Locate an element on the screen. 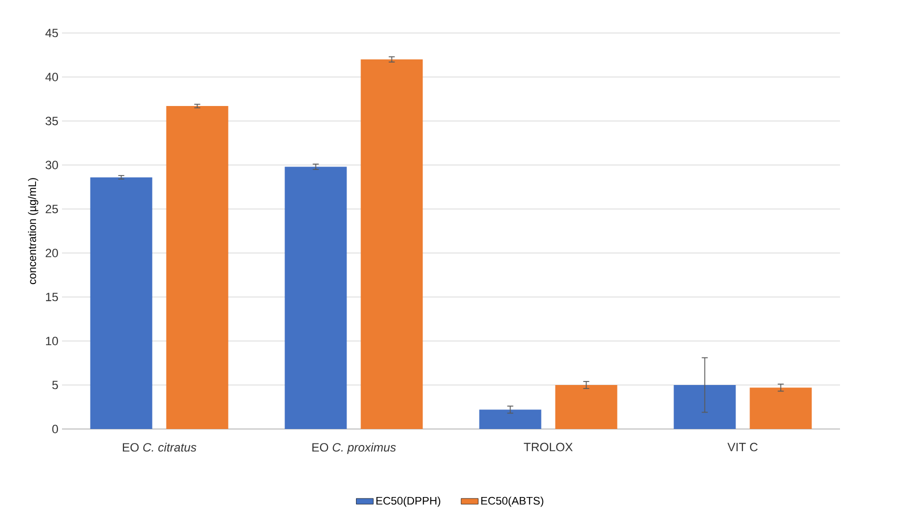  y-tick-label: 40 is located at coordinates (51, 77).